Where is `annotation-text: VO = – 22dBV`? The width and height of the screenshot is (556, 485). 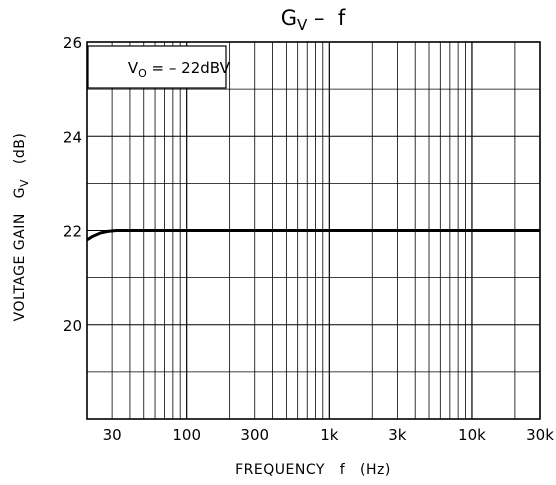 annotation-text: VO = – 22dBV is located at coordinates (174, 69).